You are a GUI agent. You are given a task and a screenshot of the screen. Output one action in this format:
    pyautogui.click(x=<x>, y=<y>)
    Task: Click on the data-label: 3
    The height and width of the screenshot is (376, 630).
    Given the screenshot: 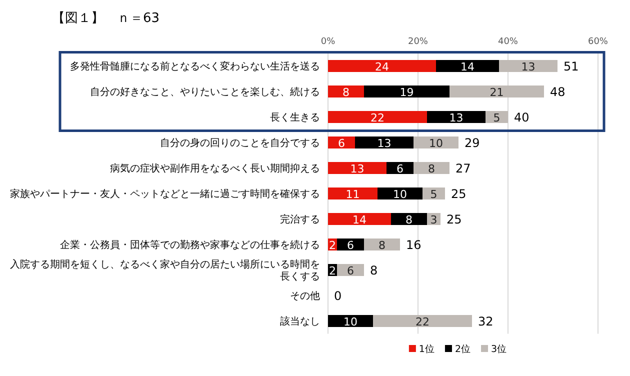 What is the action you would take?
    pyautogui.click(x=434, y=220)
    